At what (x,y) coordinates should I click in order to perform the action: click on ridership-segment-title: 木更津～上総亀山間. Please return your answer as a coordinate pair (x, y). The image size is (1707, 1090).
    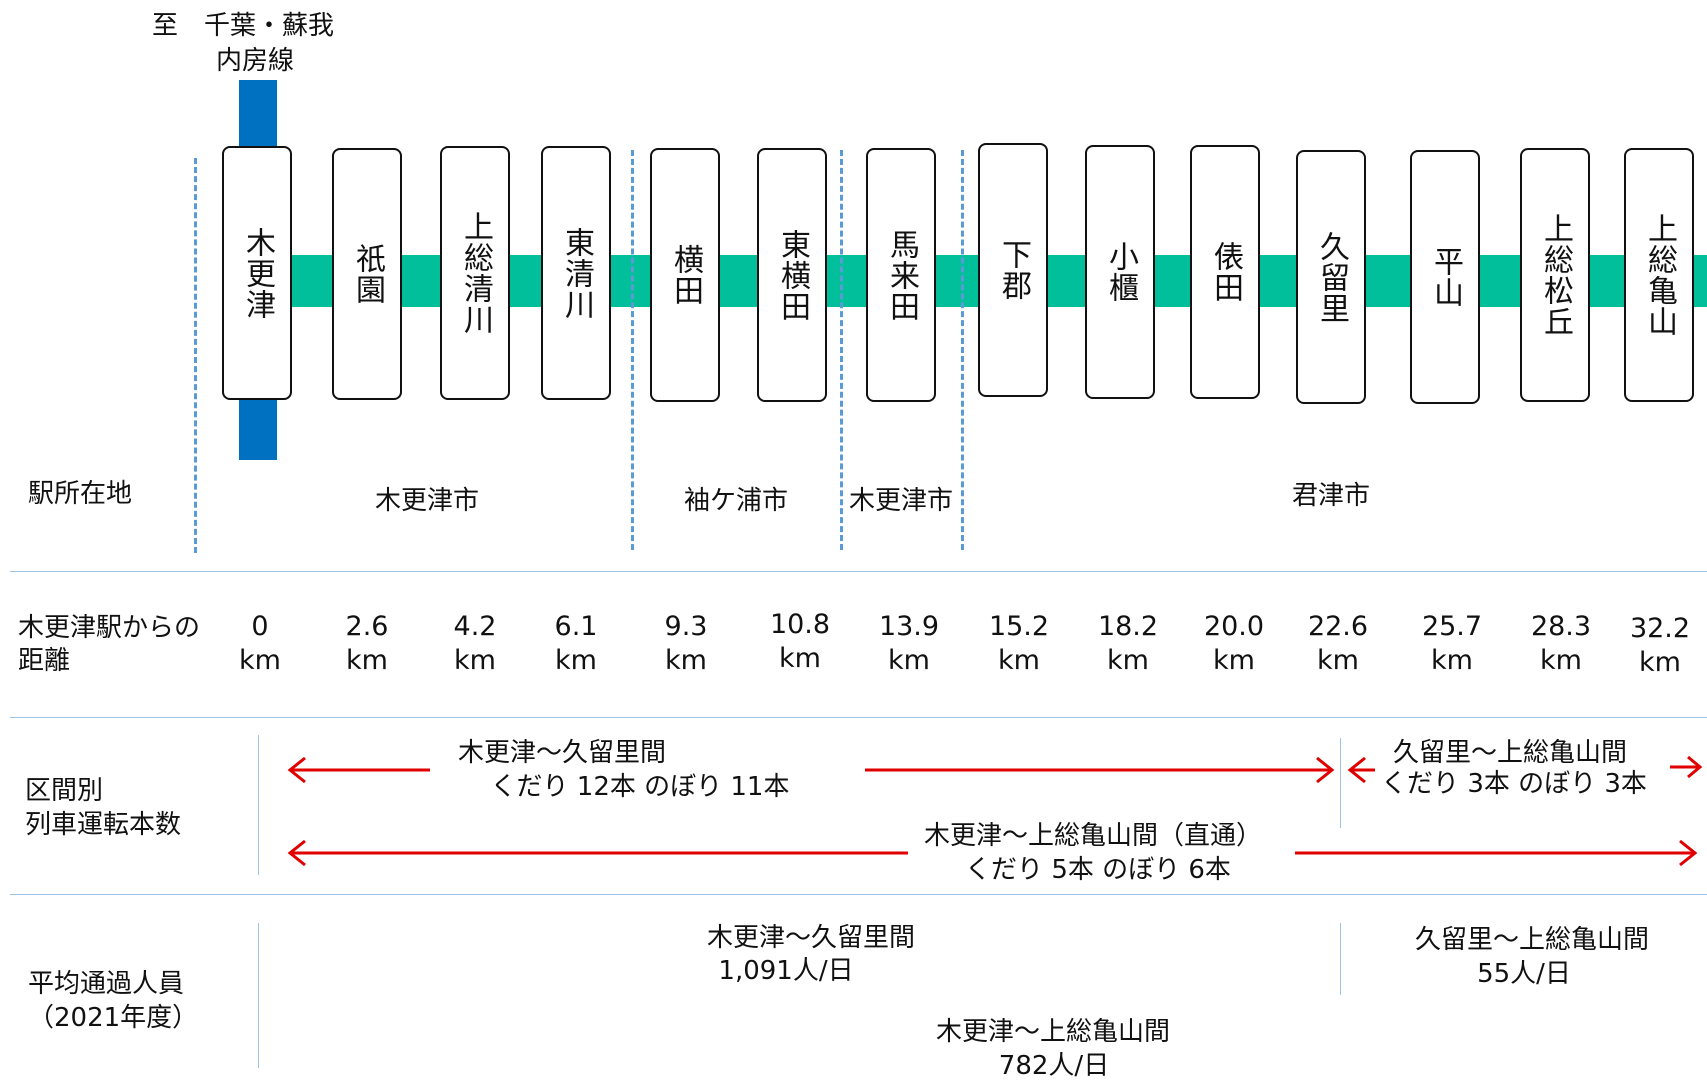
    Looking at the image, I should click on (1053, 1032).